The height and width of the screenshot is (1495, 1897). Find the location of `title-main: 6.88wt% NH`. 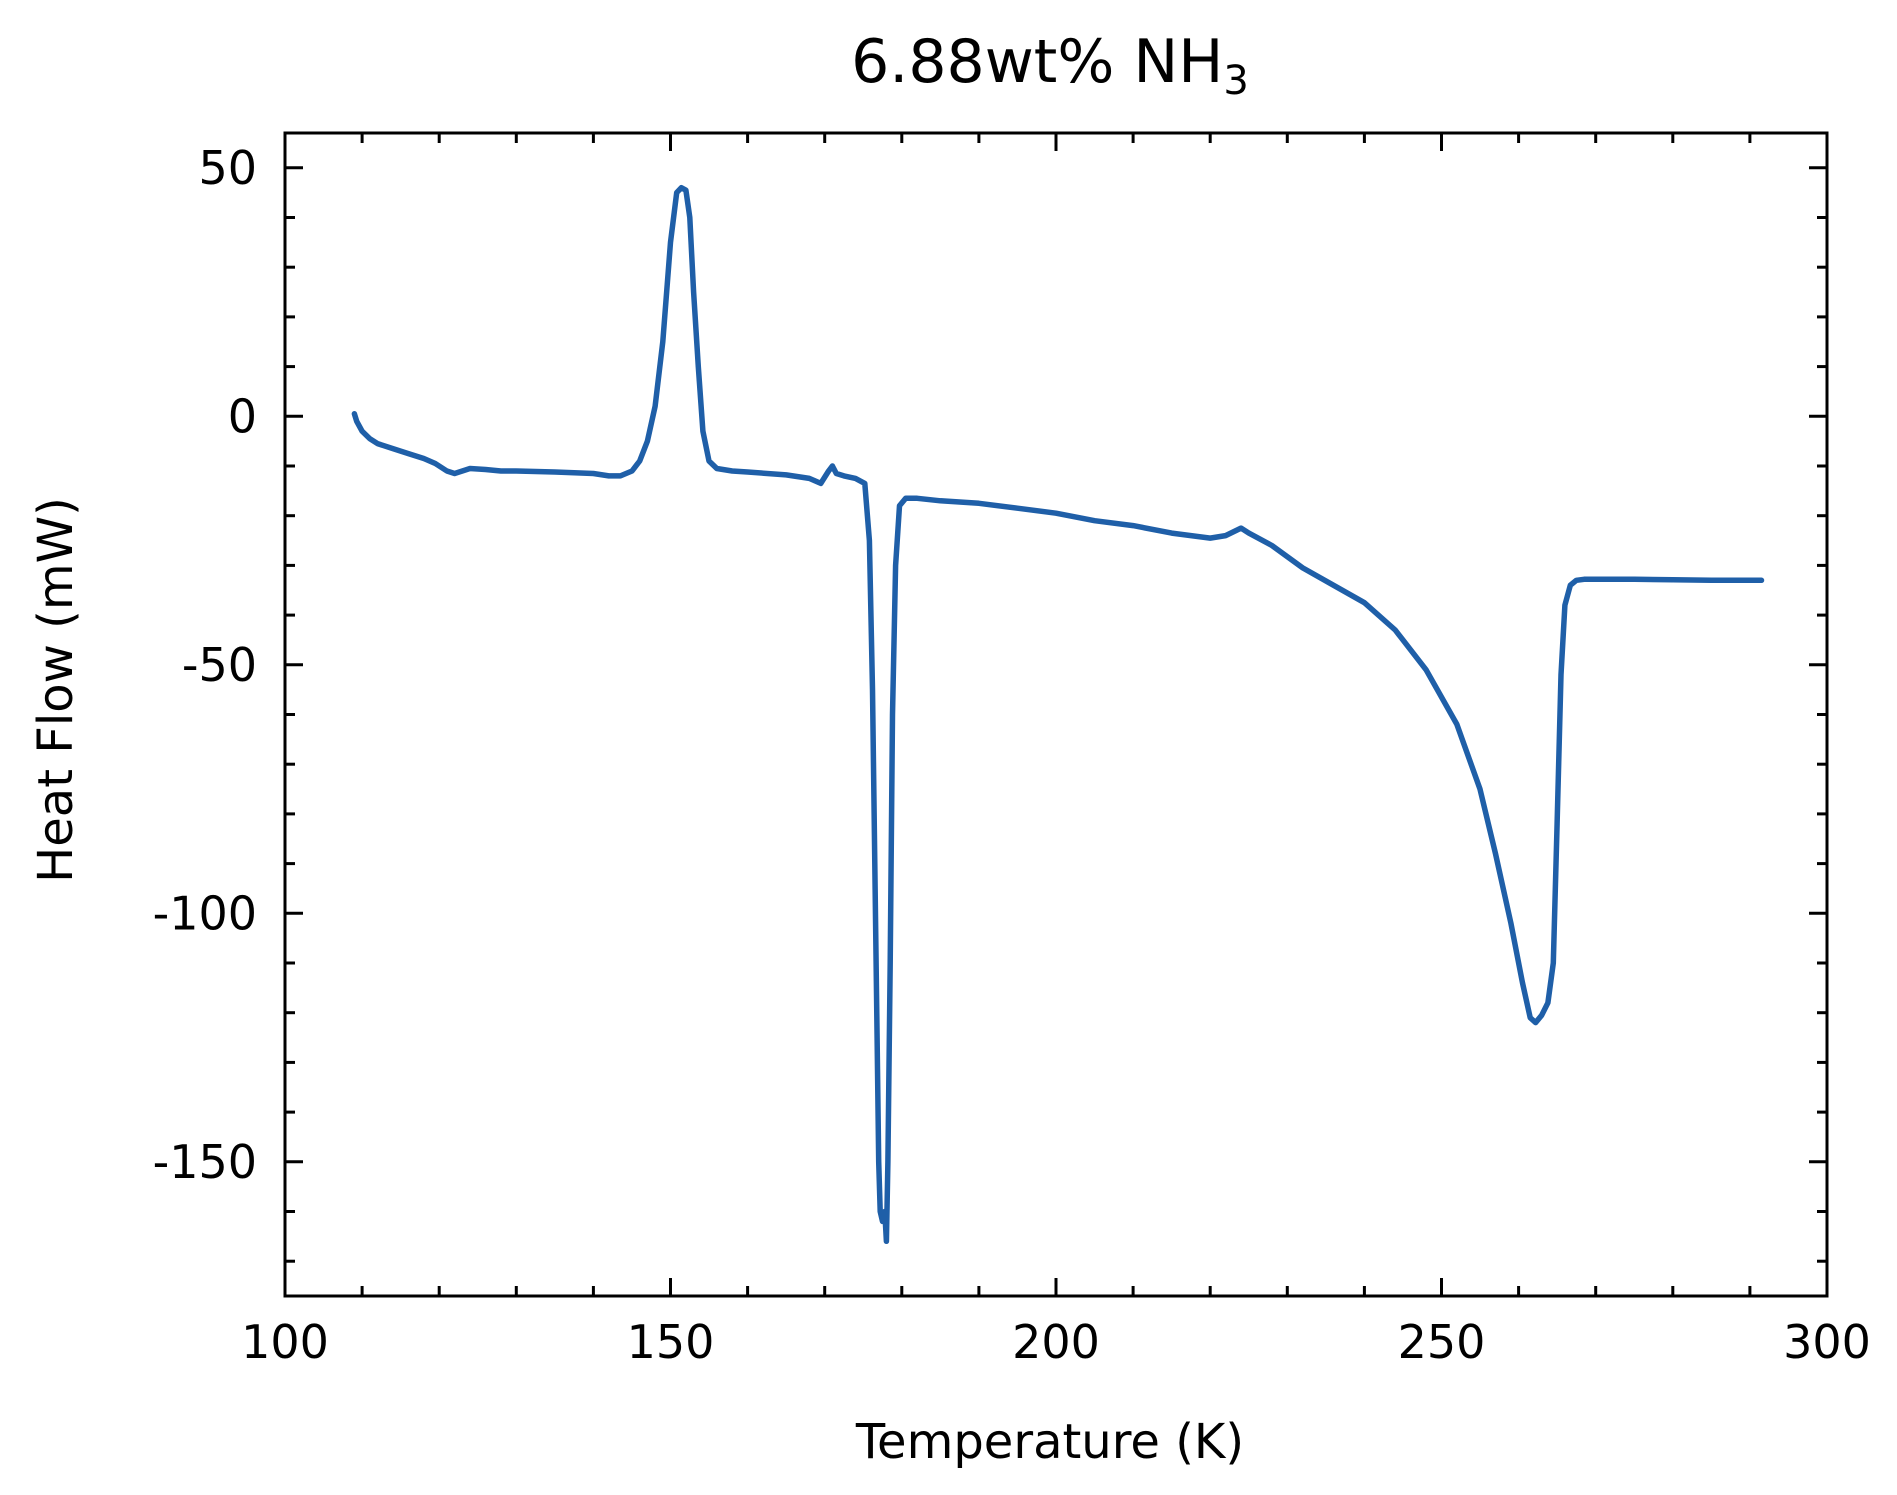

title-main: 6.88wt% NH is located at coordinates (1037, 62).